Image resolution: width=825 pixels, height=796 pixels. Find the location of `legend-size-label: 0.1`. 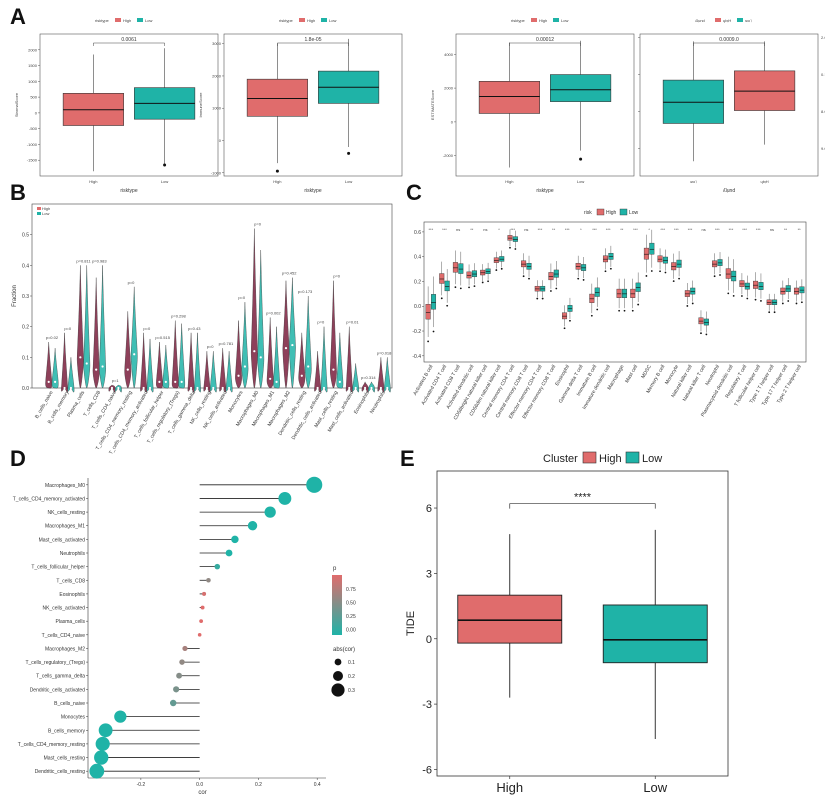

legend-size-label: 0.1 is located at coordinates (351, 663).